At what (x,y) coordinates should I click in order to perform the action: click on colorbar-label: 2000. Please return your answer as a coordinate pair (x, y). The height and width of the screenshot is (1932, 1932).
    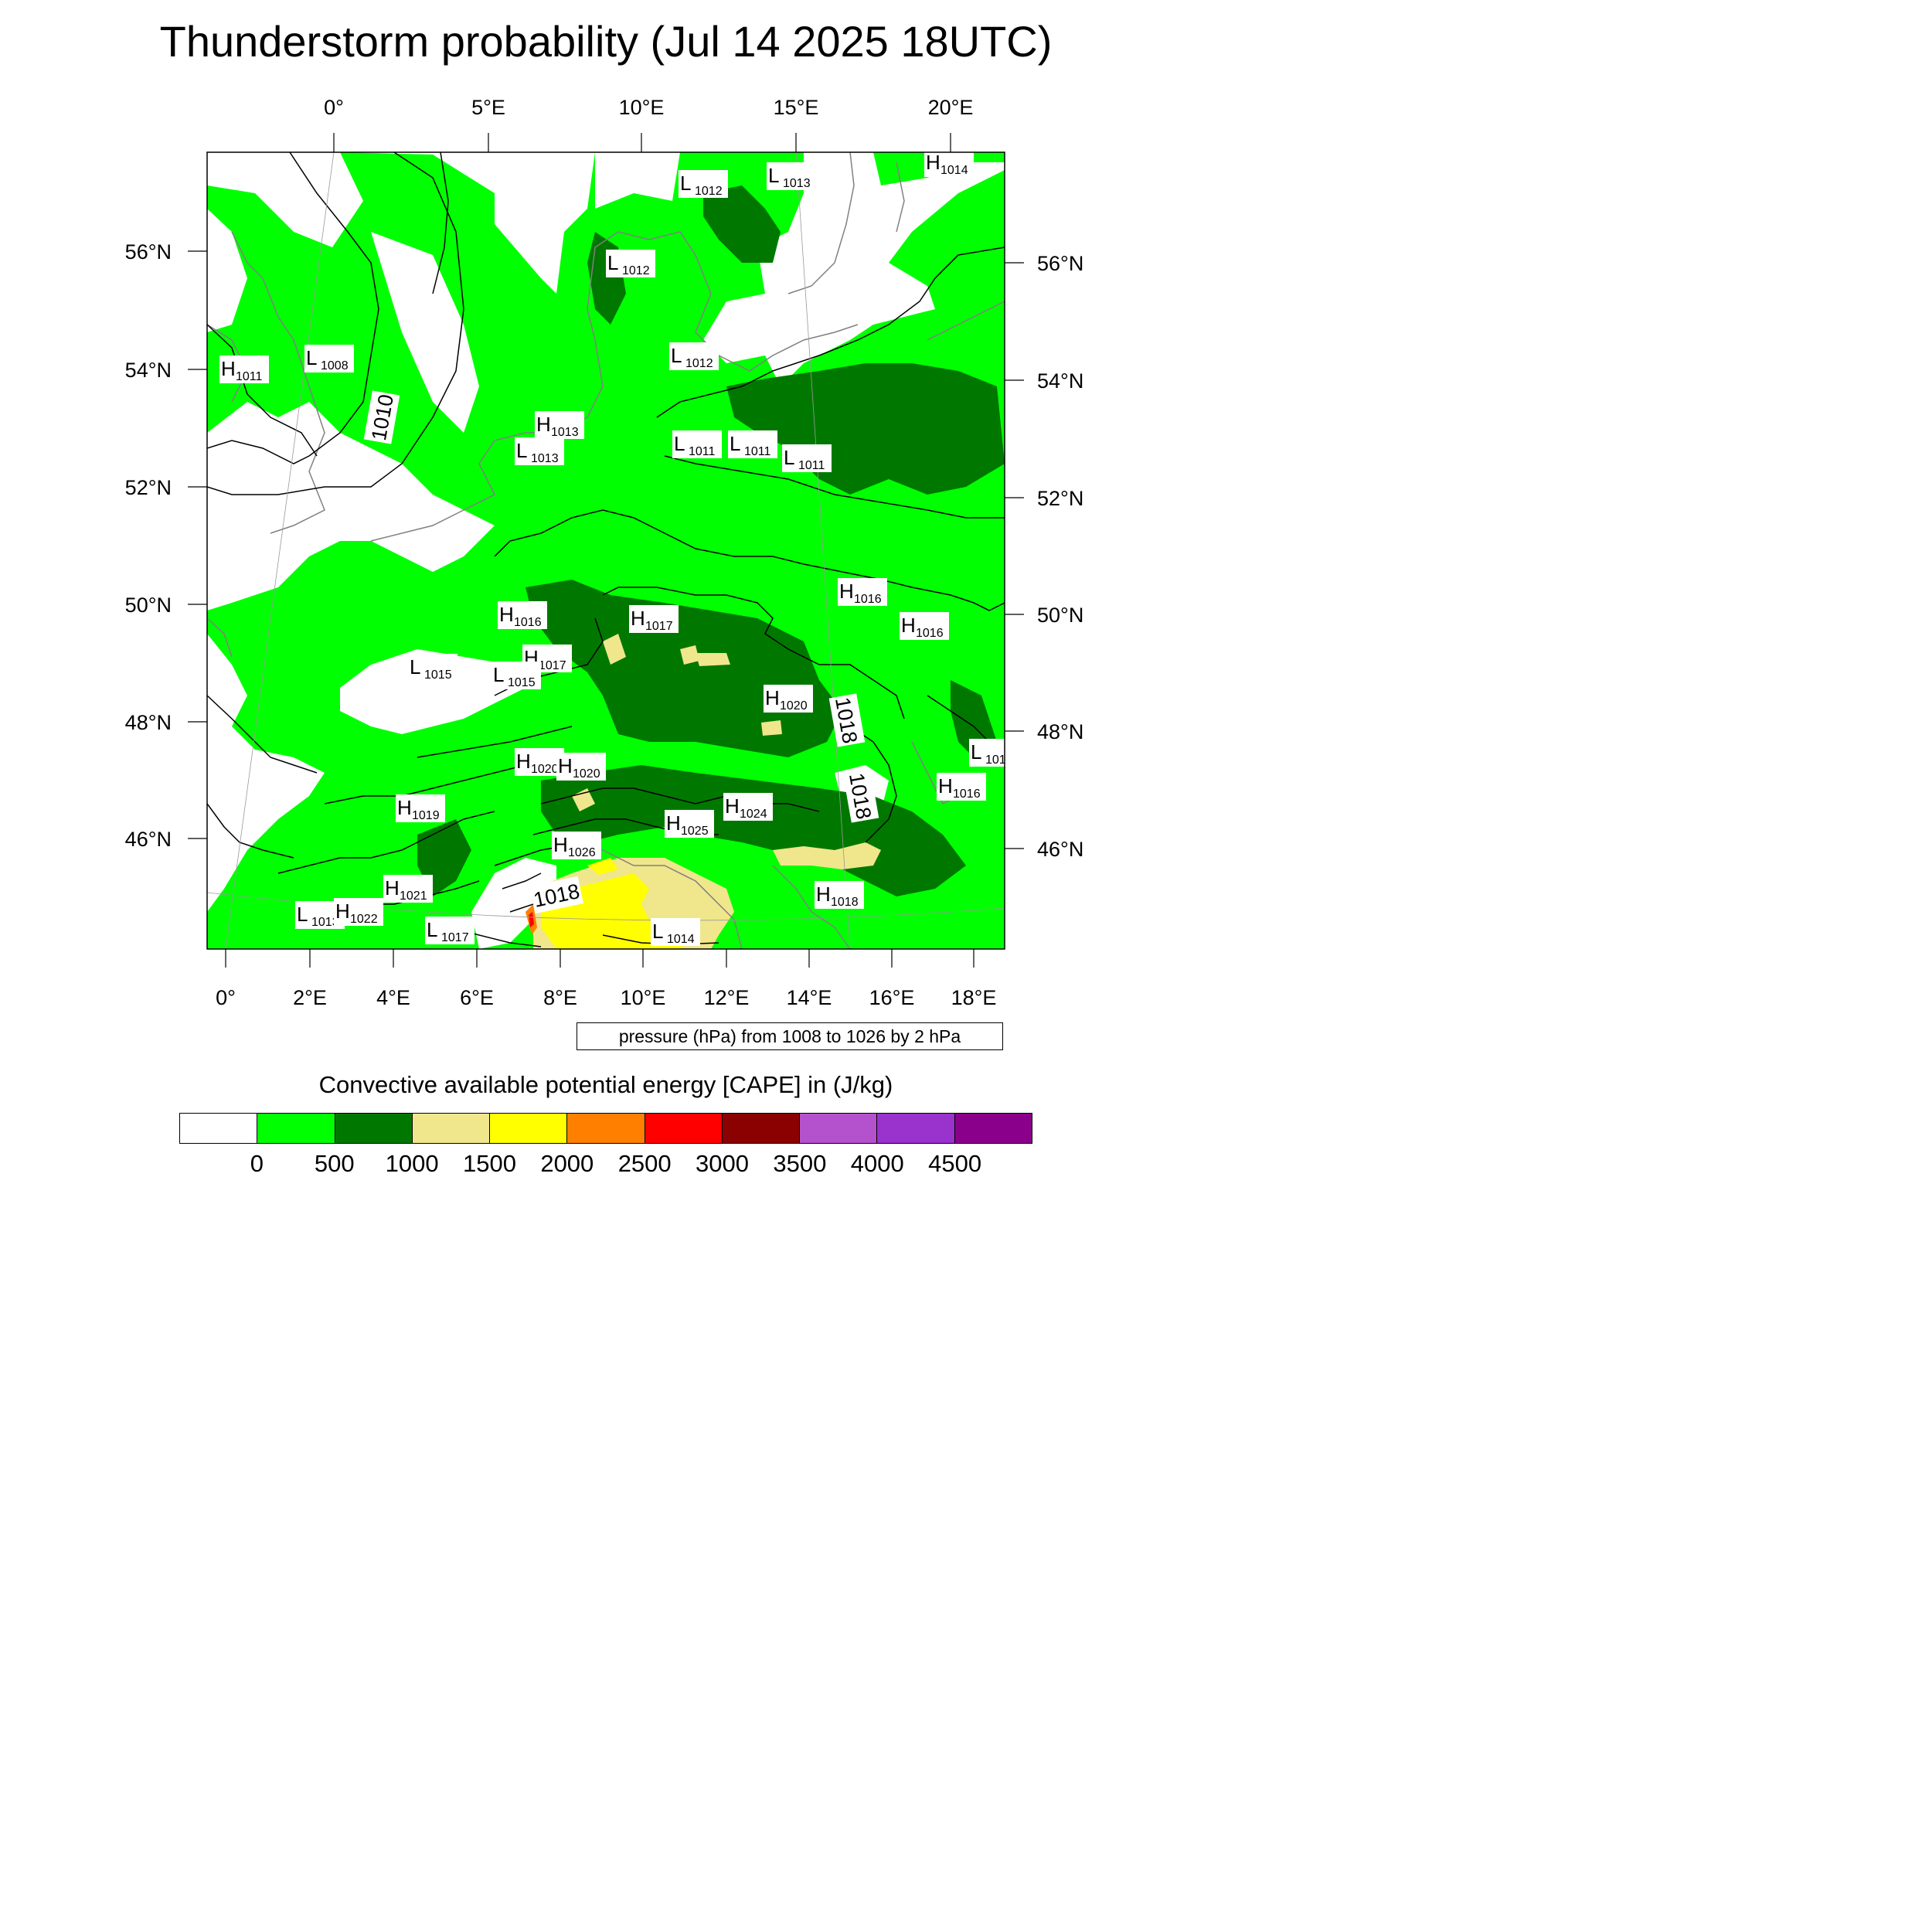
    Looking at the image, I should click on (567, 1163).